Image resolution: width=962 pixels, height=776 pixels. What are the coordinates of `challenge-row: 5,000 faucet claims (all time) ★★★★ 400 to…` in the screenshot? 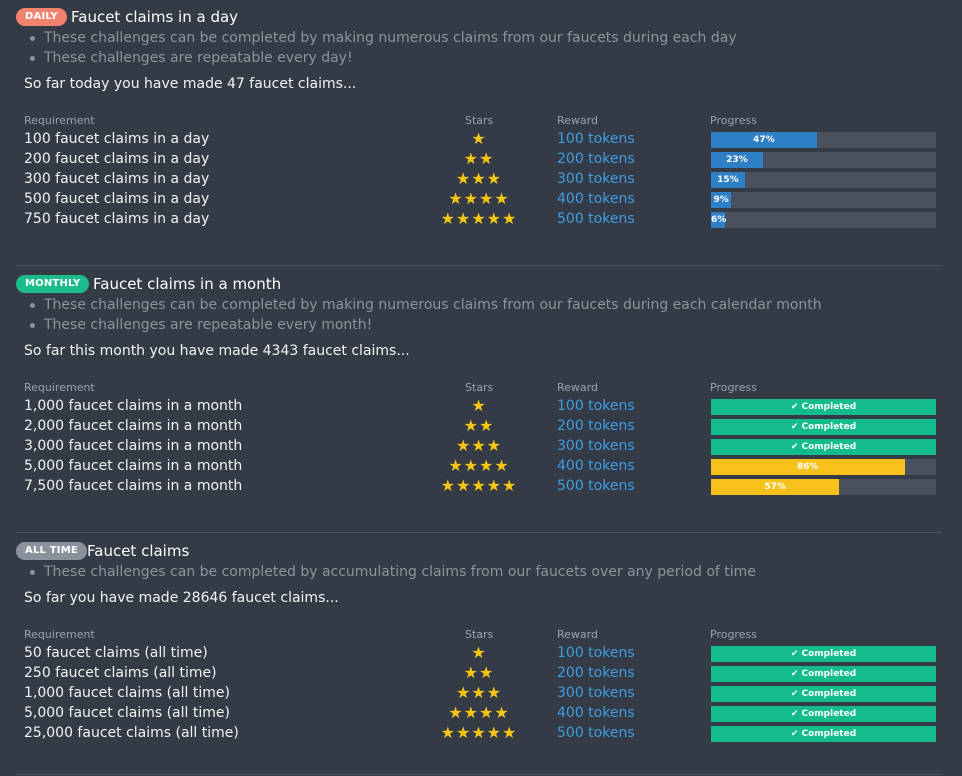 It's located at (481, 713).